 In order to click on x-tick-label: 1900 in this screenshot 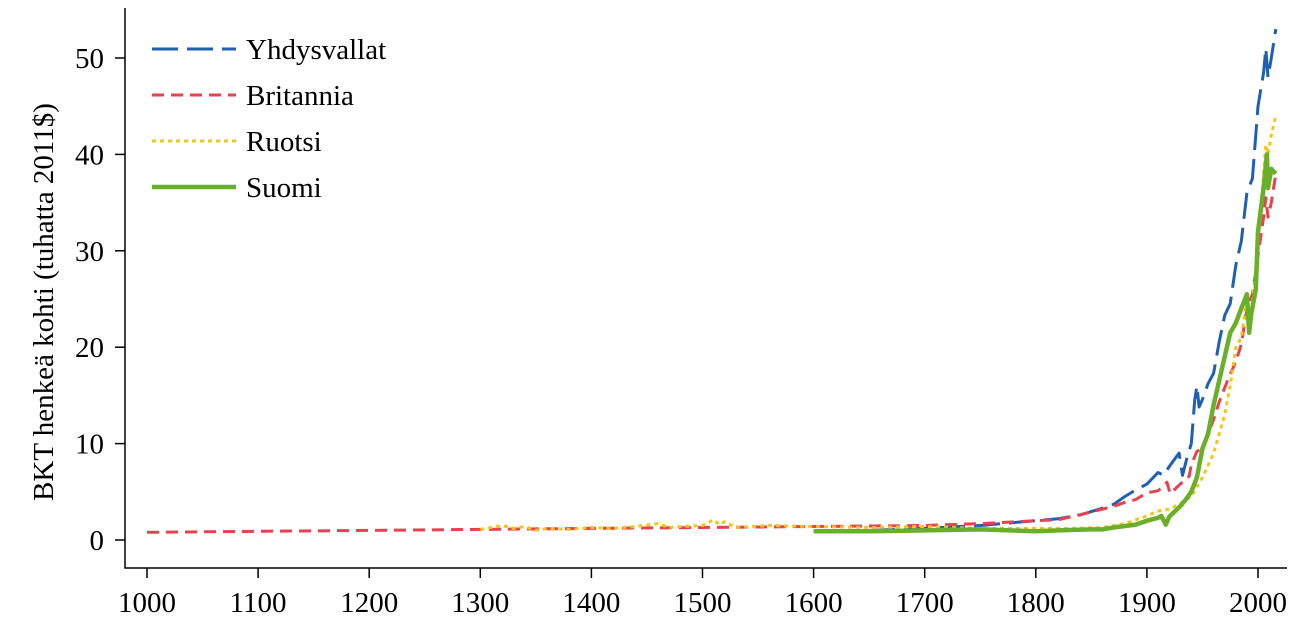, I will do `click(1147, 602)`.